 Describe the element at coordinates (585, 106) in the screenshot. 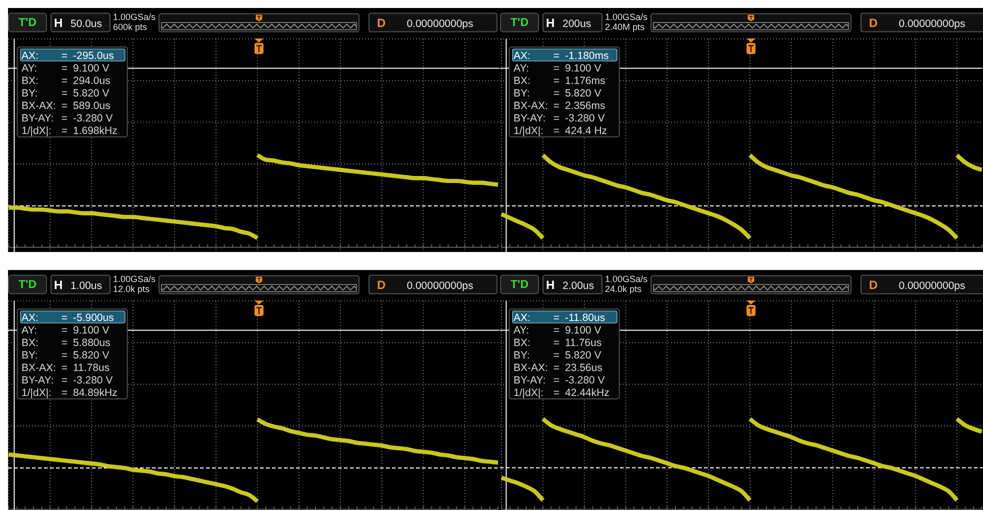

I see `text: 2.356ms` at that location.